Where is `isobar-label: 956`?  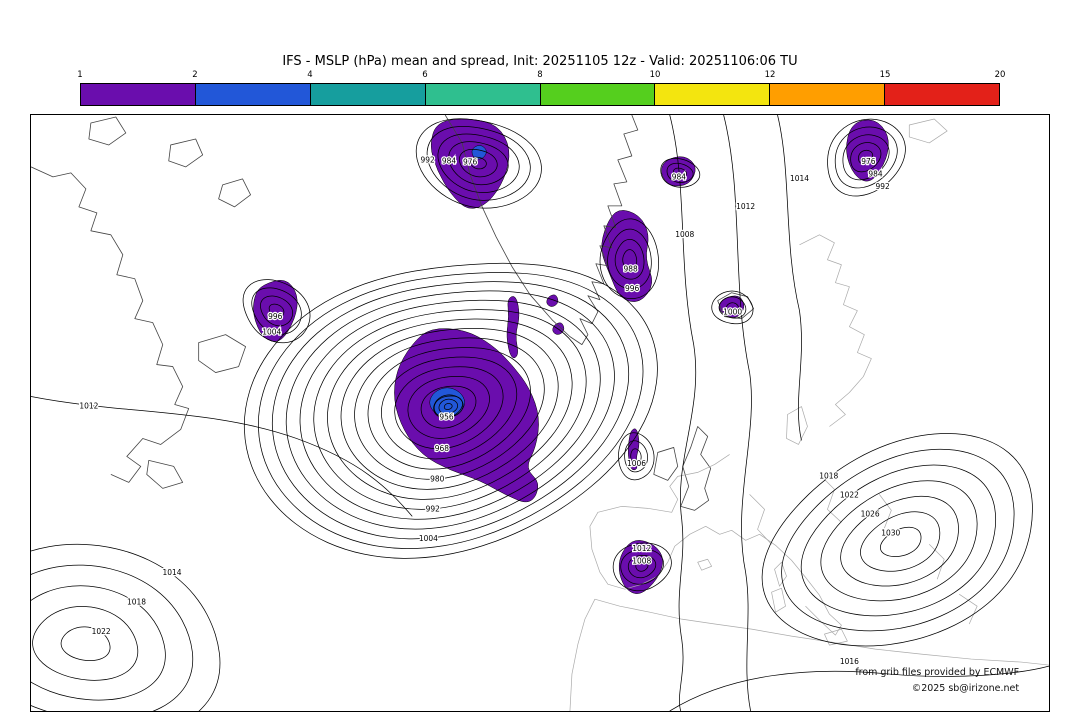 isobar-label: 956 is located at coordinates (446, 417).